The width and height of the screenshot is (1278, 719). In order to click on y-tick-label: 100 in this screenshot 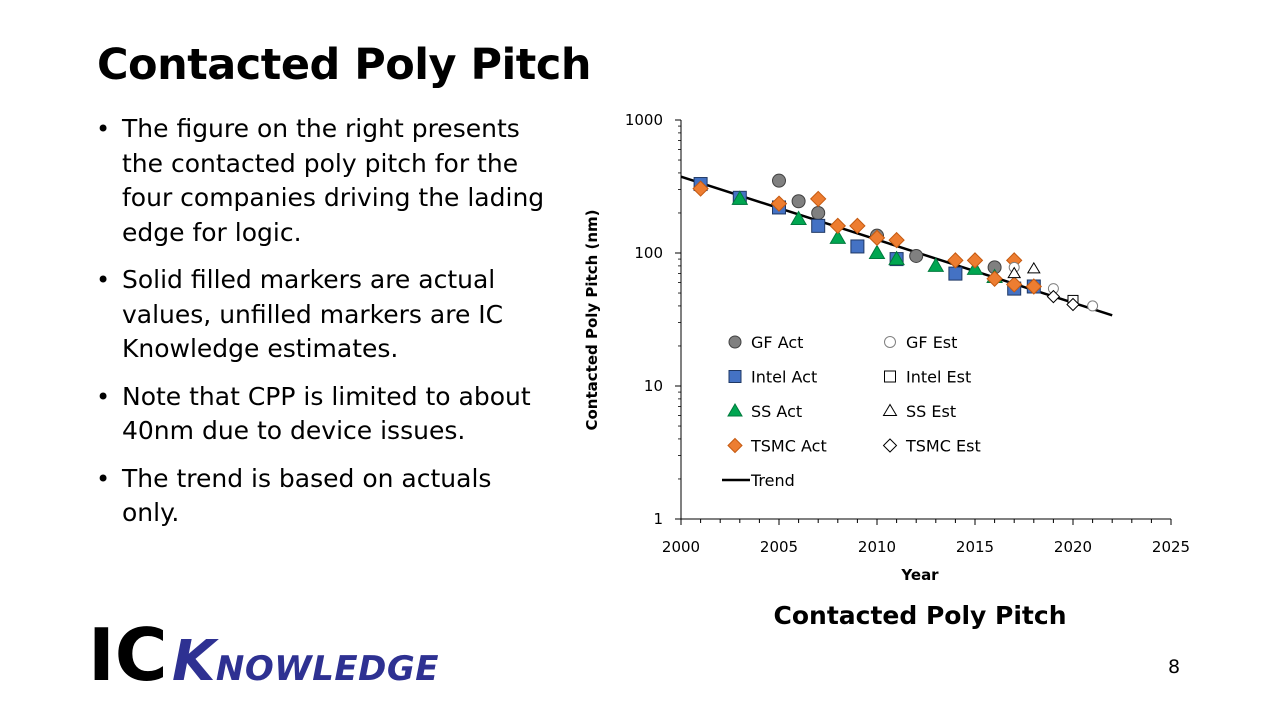, I will do `click(648, 253)`.